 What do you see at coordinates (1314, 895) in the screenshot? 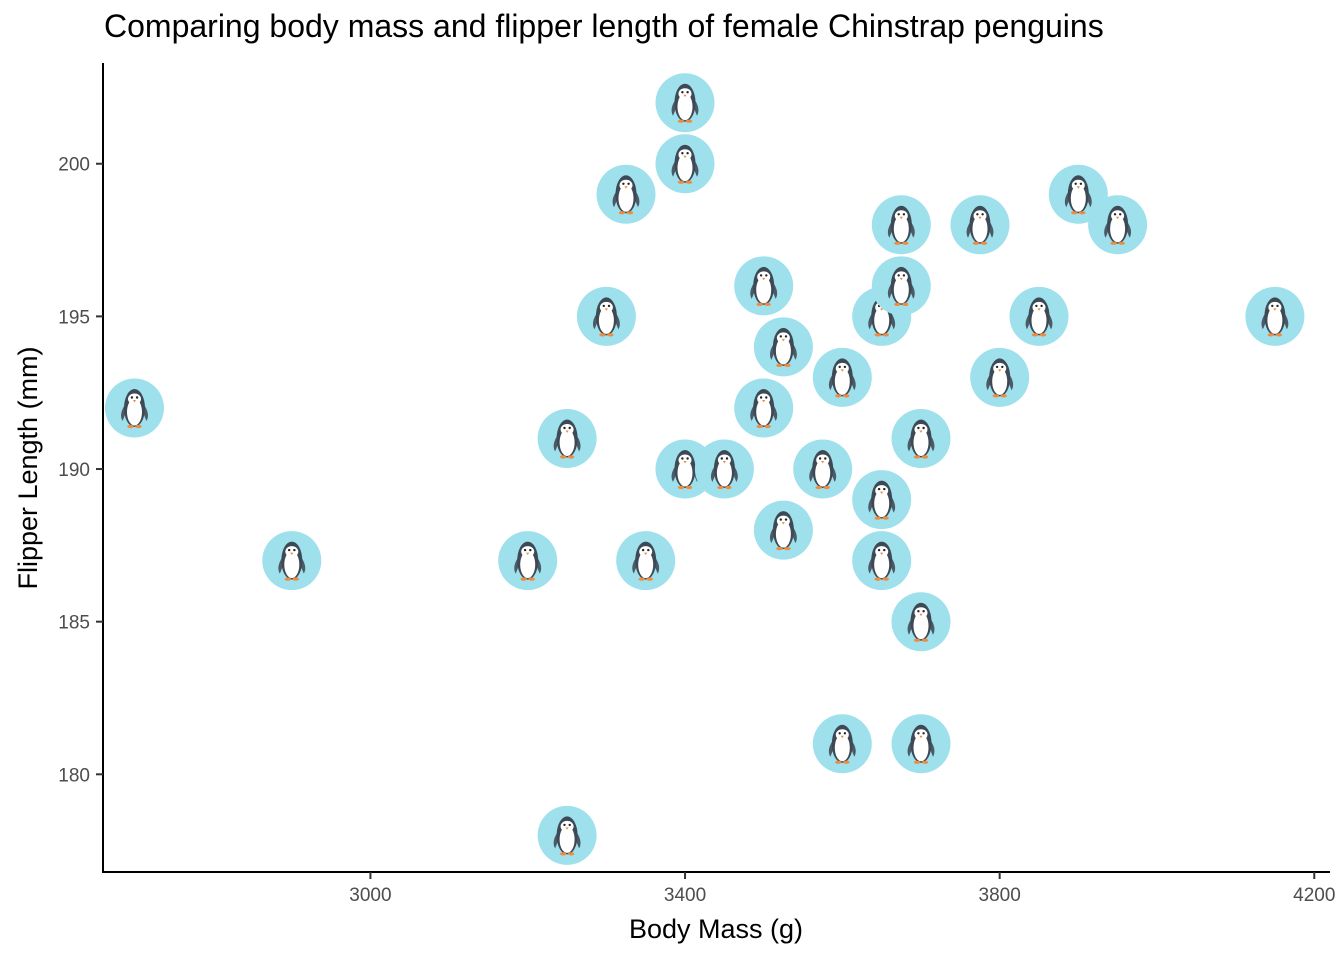
I see `x-tick-label: 4200` at bounding box center [1314, 895].